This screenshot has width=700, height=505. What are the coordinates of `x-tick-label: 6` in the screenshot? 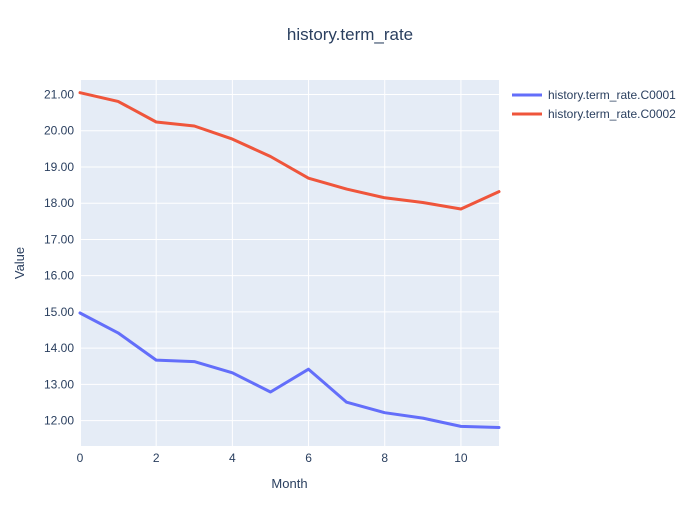 It's located at (308, 458).